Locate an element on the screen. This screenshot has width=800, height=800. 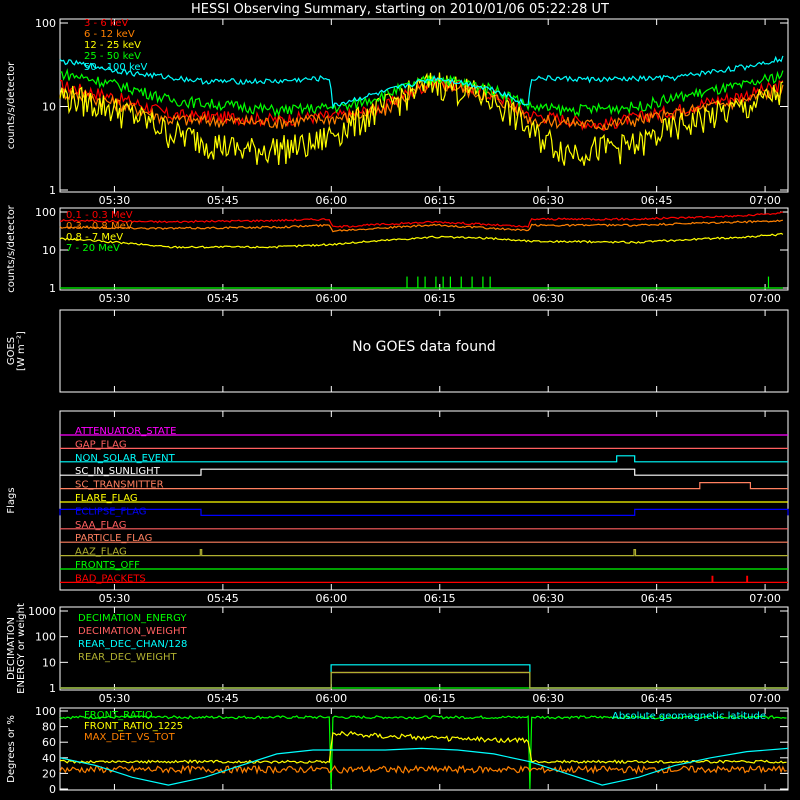
y-axis-label: DECIMATION is located at coordinates (11, 648).